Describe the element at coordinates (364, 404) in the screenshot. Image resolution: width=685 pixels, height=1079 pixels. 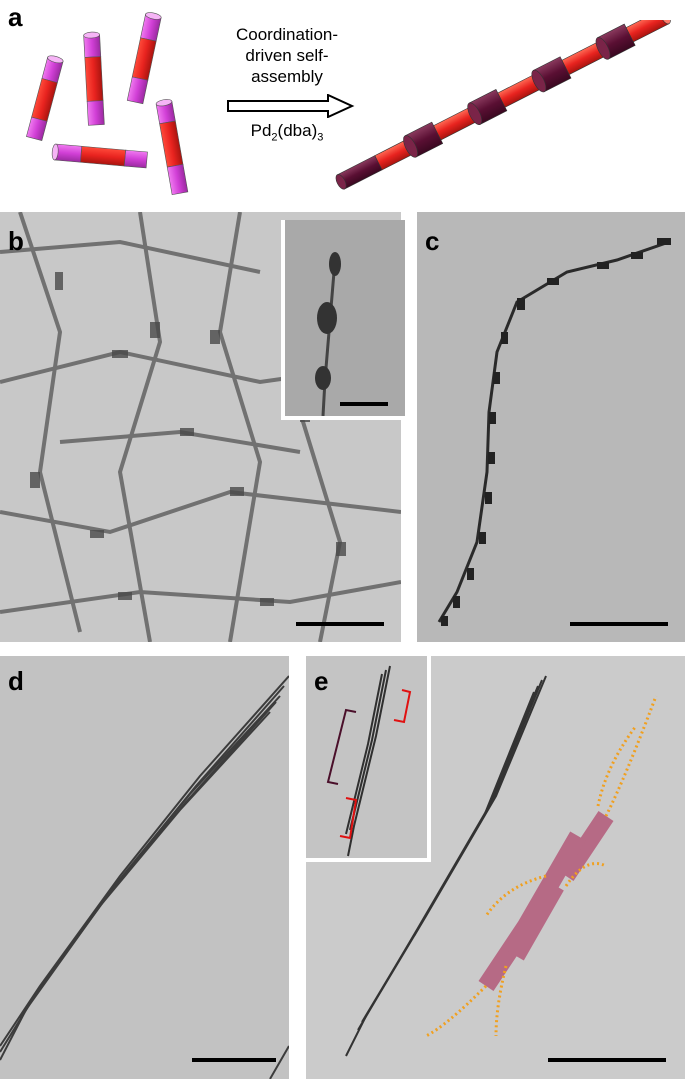
I see `scale-bar-b-inset` at that location.